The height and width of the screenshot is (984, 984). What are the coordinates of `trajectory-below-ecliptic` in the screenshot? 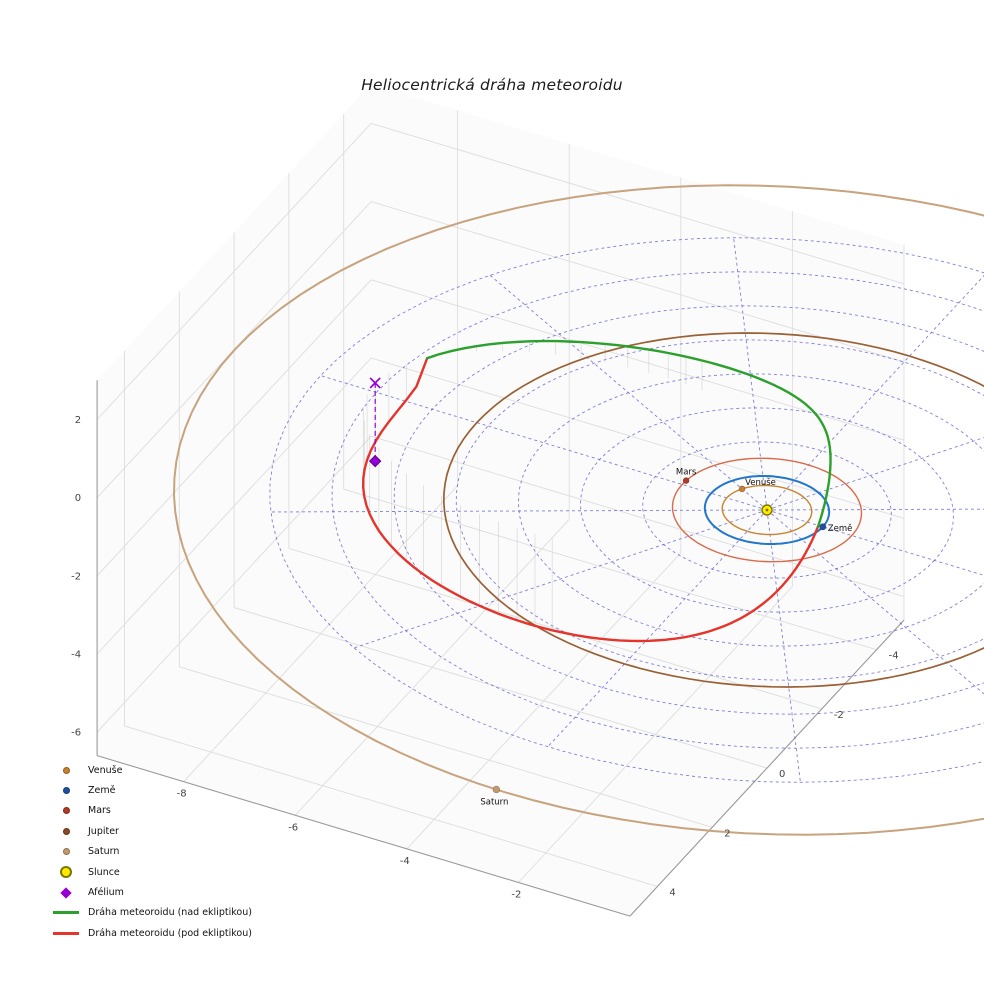 It's located at (590, 500).